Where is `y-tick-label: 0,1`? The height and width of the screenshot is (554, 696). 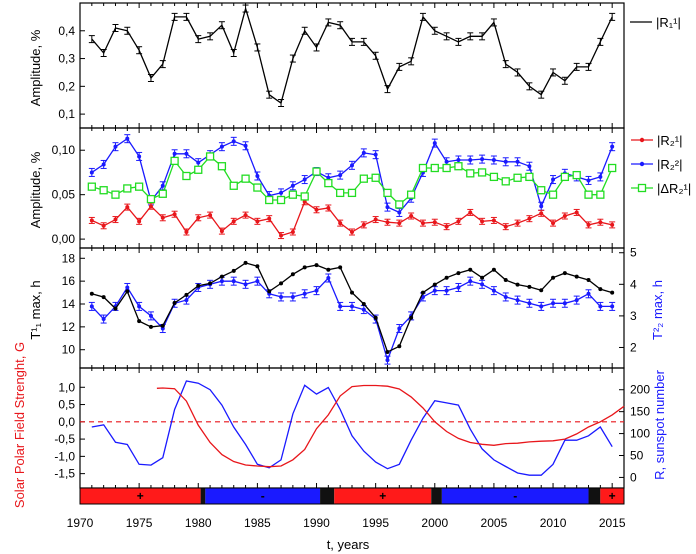
y-tick-label: 0,1 is located at coordinates (66, 114).